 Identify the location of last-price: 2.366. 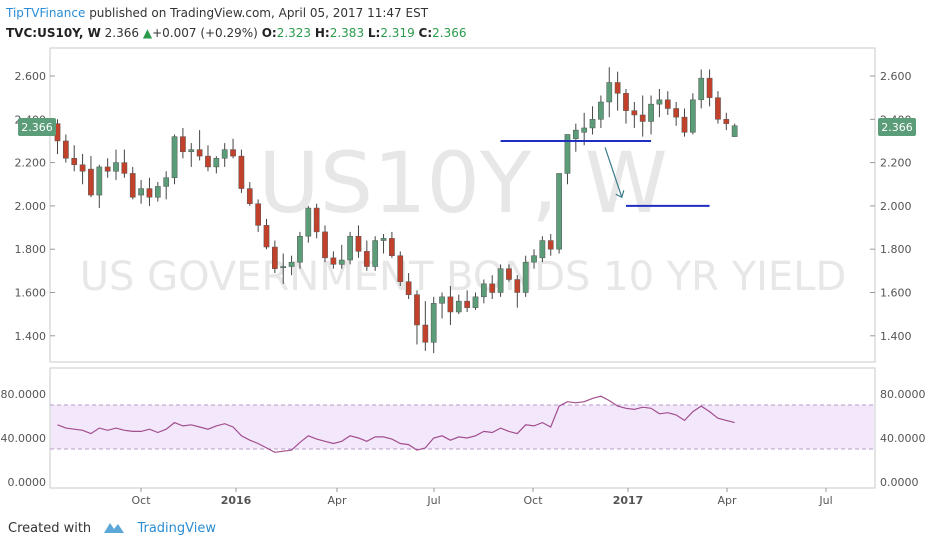
(122, 33).